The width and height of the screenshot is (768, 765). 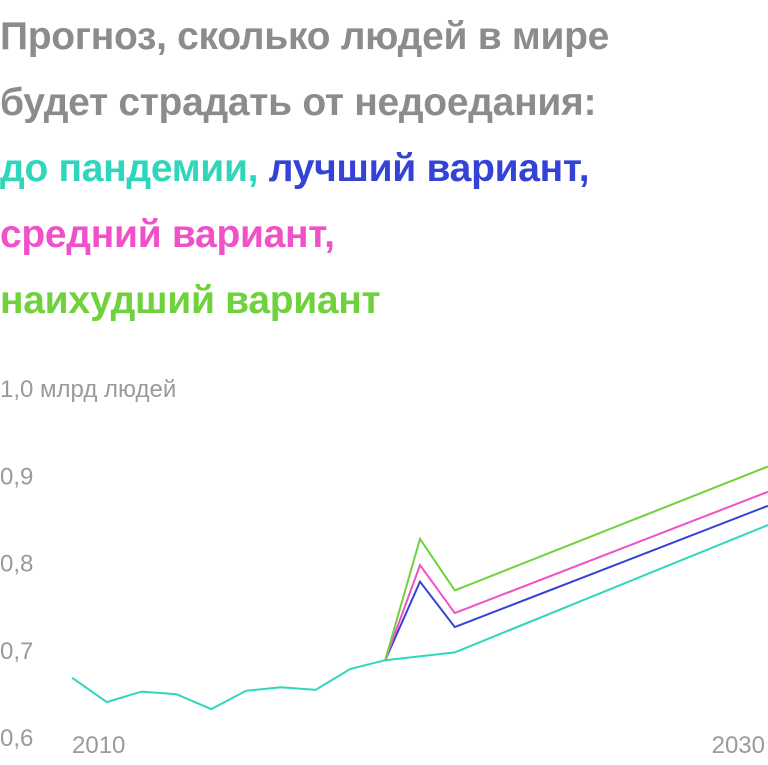 I want to click on y-tick-label: 0,6, so click(x=16, y=738).